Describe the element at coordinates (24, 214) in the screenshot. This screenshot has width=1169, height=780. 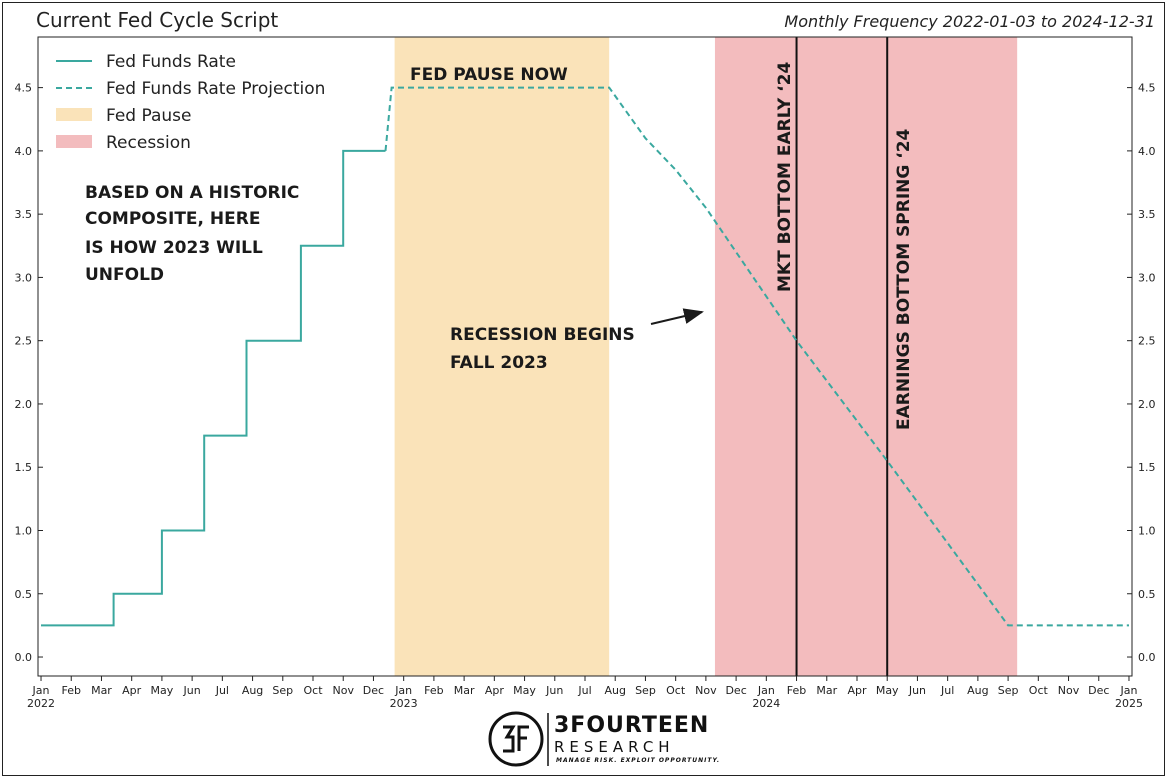
I see `y-tick-label-left: 3.5` at that location.